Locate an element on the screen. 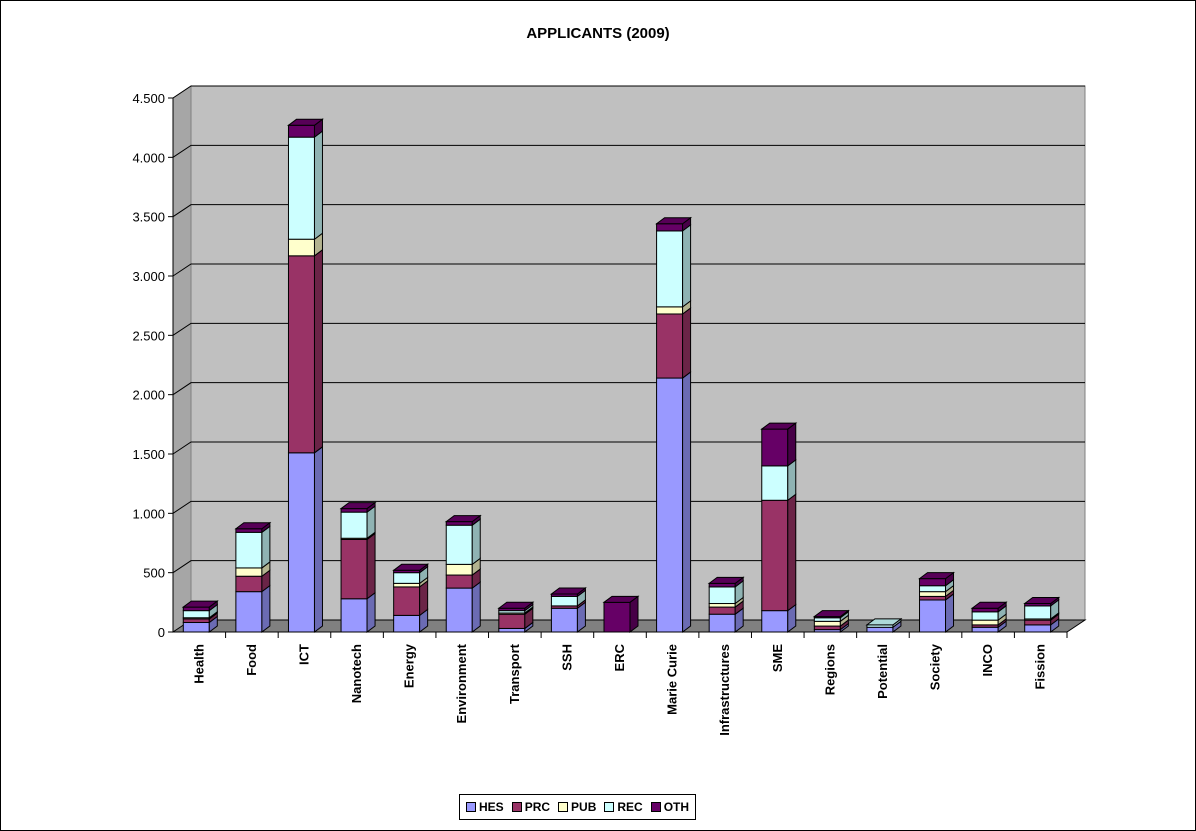 Image resolution: width=1196 pixels, height=831 pixels. y-tick-label: 2.000 is located at coordinates (148, 395).